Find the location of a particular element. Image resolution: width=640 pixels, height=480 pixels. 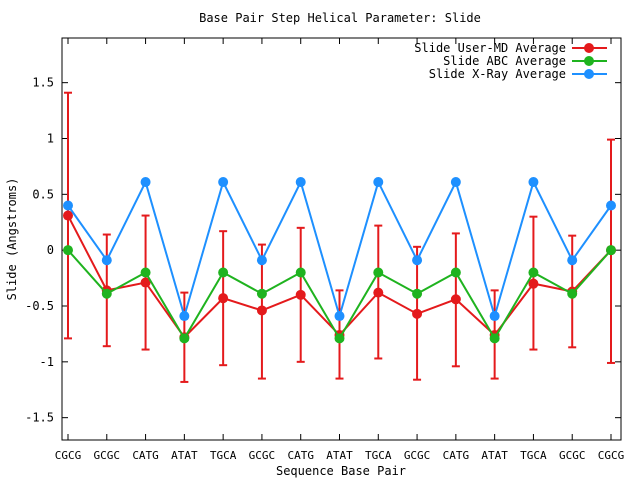

y-tick-label: -0.5 is located at coordinates (39, 306).